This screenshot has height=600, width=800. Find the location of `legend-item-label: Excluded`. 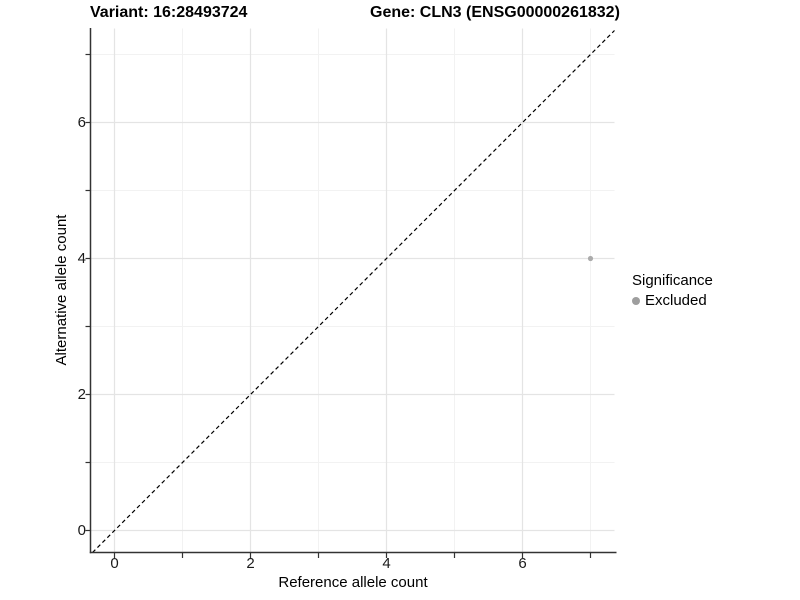

legend-item-label: Excluded is located at coordinates (676, 300).